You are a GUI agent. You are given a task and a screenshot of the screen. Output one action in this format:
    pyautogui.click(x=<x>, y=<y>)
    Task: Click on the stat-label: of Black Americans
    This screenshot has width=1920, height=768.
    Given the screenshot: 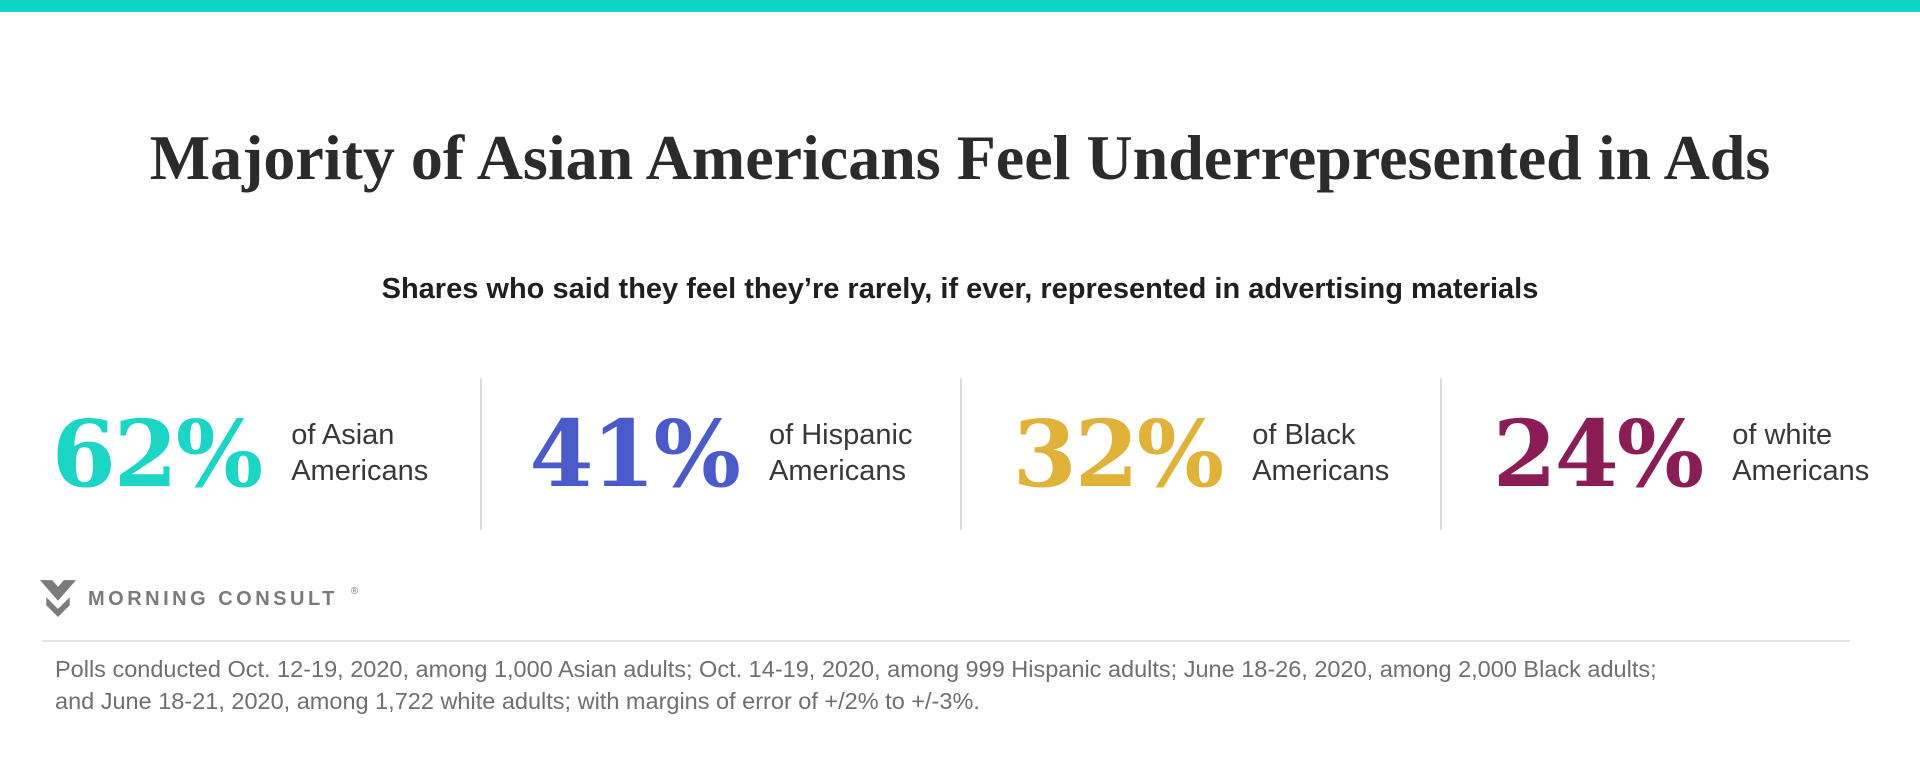 What is the action you would take?
    pyautogui.click(x=1320, y=454)
    